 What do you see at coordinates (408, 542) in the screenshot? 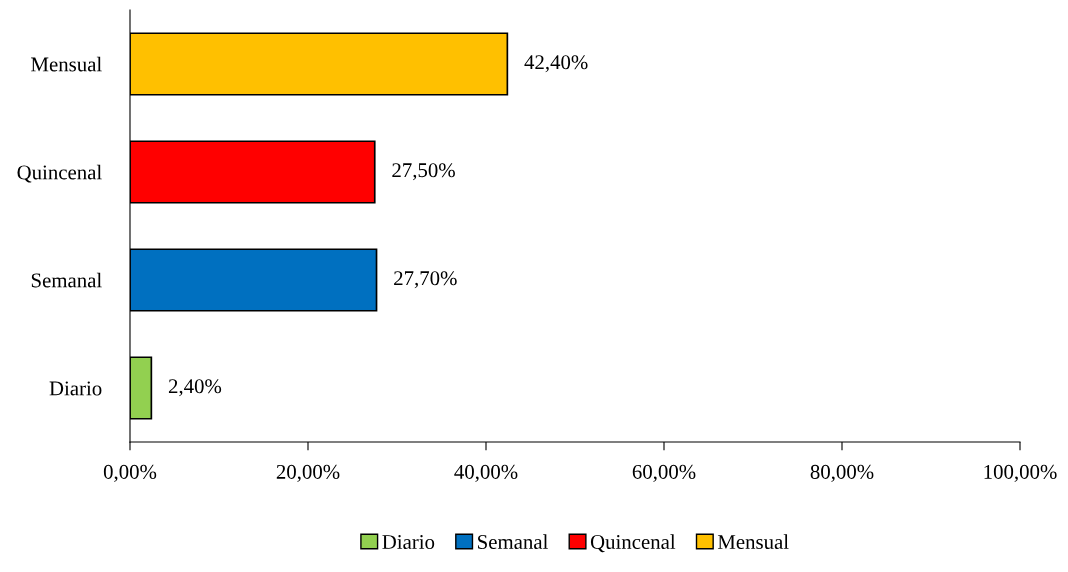
I see `legend-label: Diario` at bounding box center [408, 542].